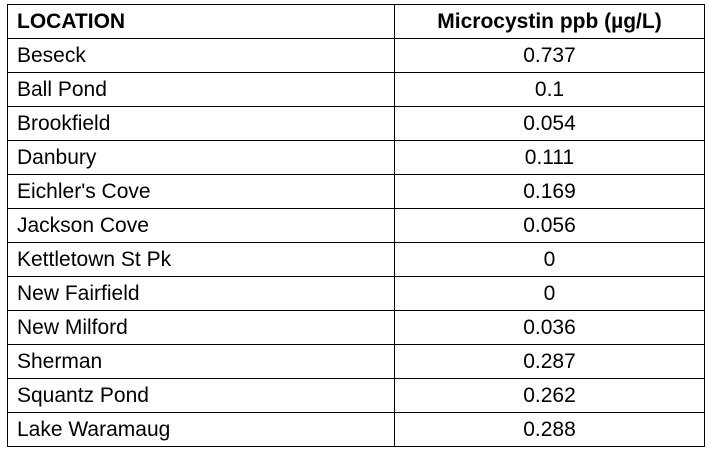 Image resolution: width=709 pixels, height=455 pixels. I want to click on location-cell: Kettletown St Pk, so click(201, 259).